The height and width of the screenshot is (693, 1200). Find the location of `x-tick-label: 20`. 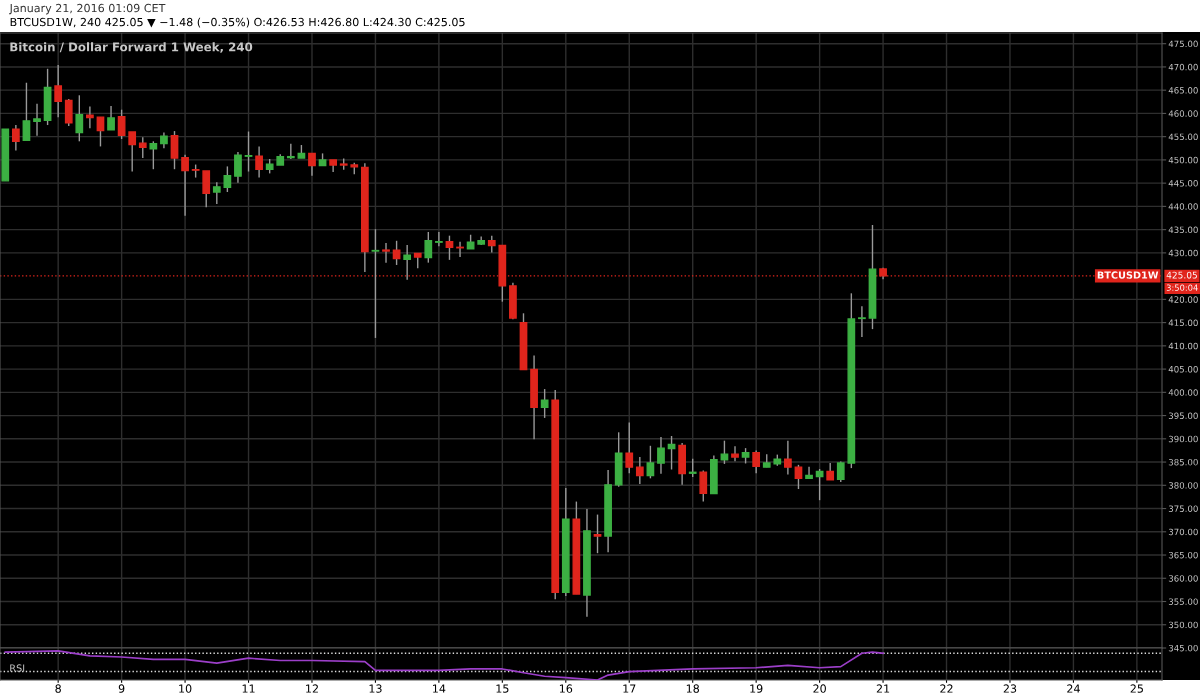

x-tick-label: 20 is located at coordinates (819, 688).